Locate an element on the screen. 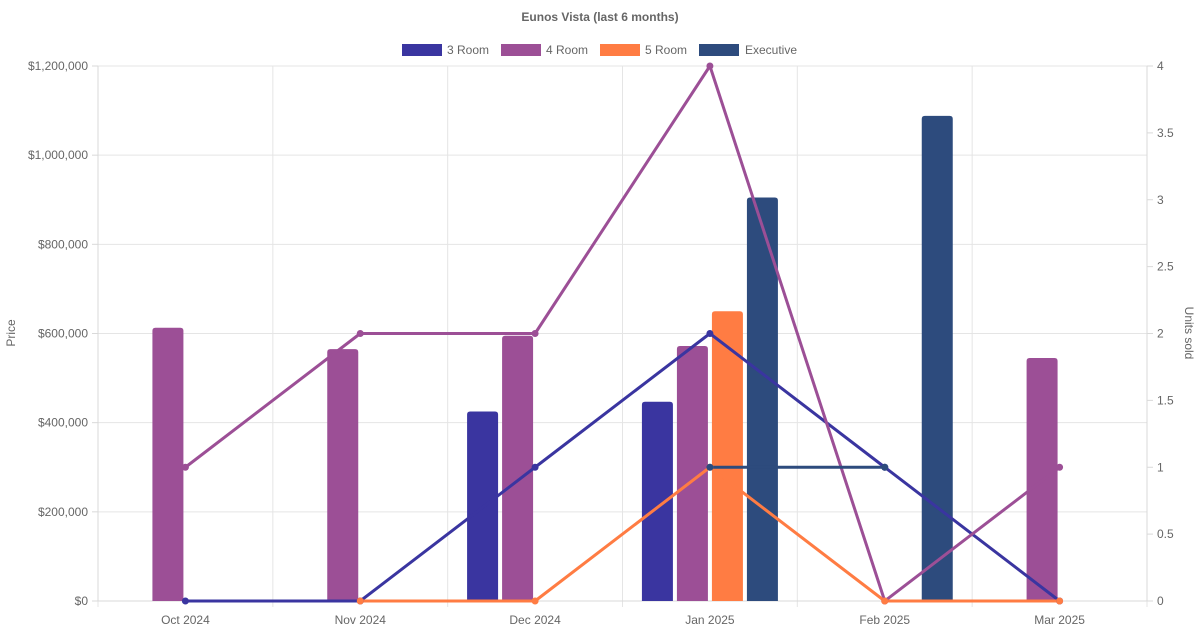 The width and height of the screenshot is (1200, 630). point-4-room-jan-2025 is located at coordinates (710, 66).